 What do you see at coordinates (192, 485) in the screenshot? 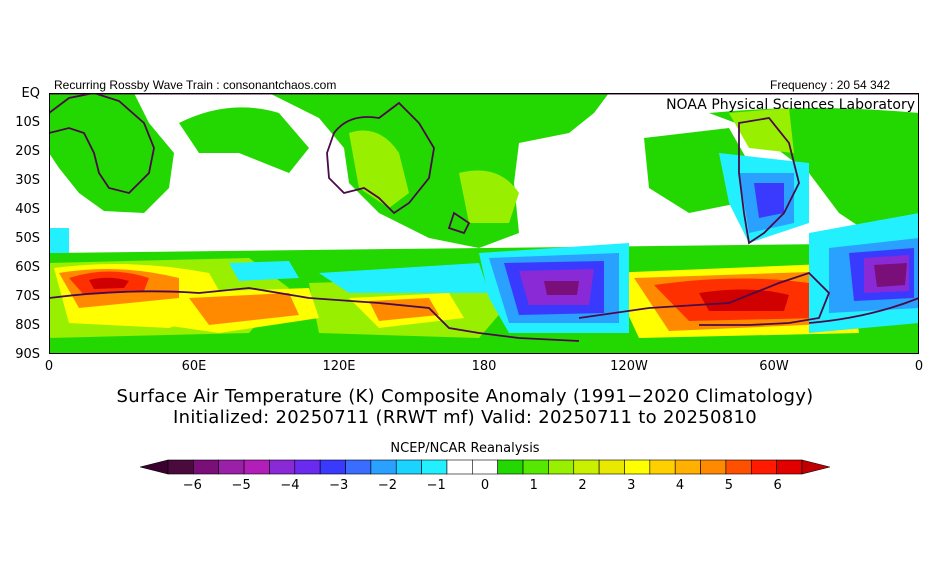
I see `colorbar-tick-label: −6` at bounding box center [192, 485].